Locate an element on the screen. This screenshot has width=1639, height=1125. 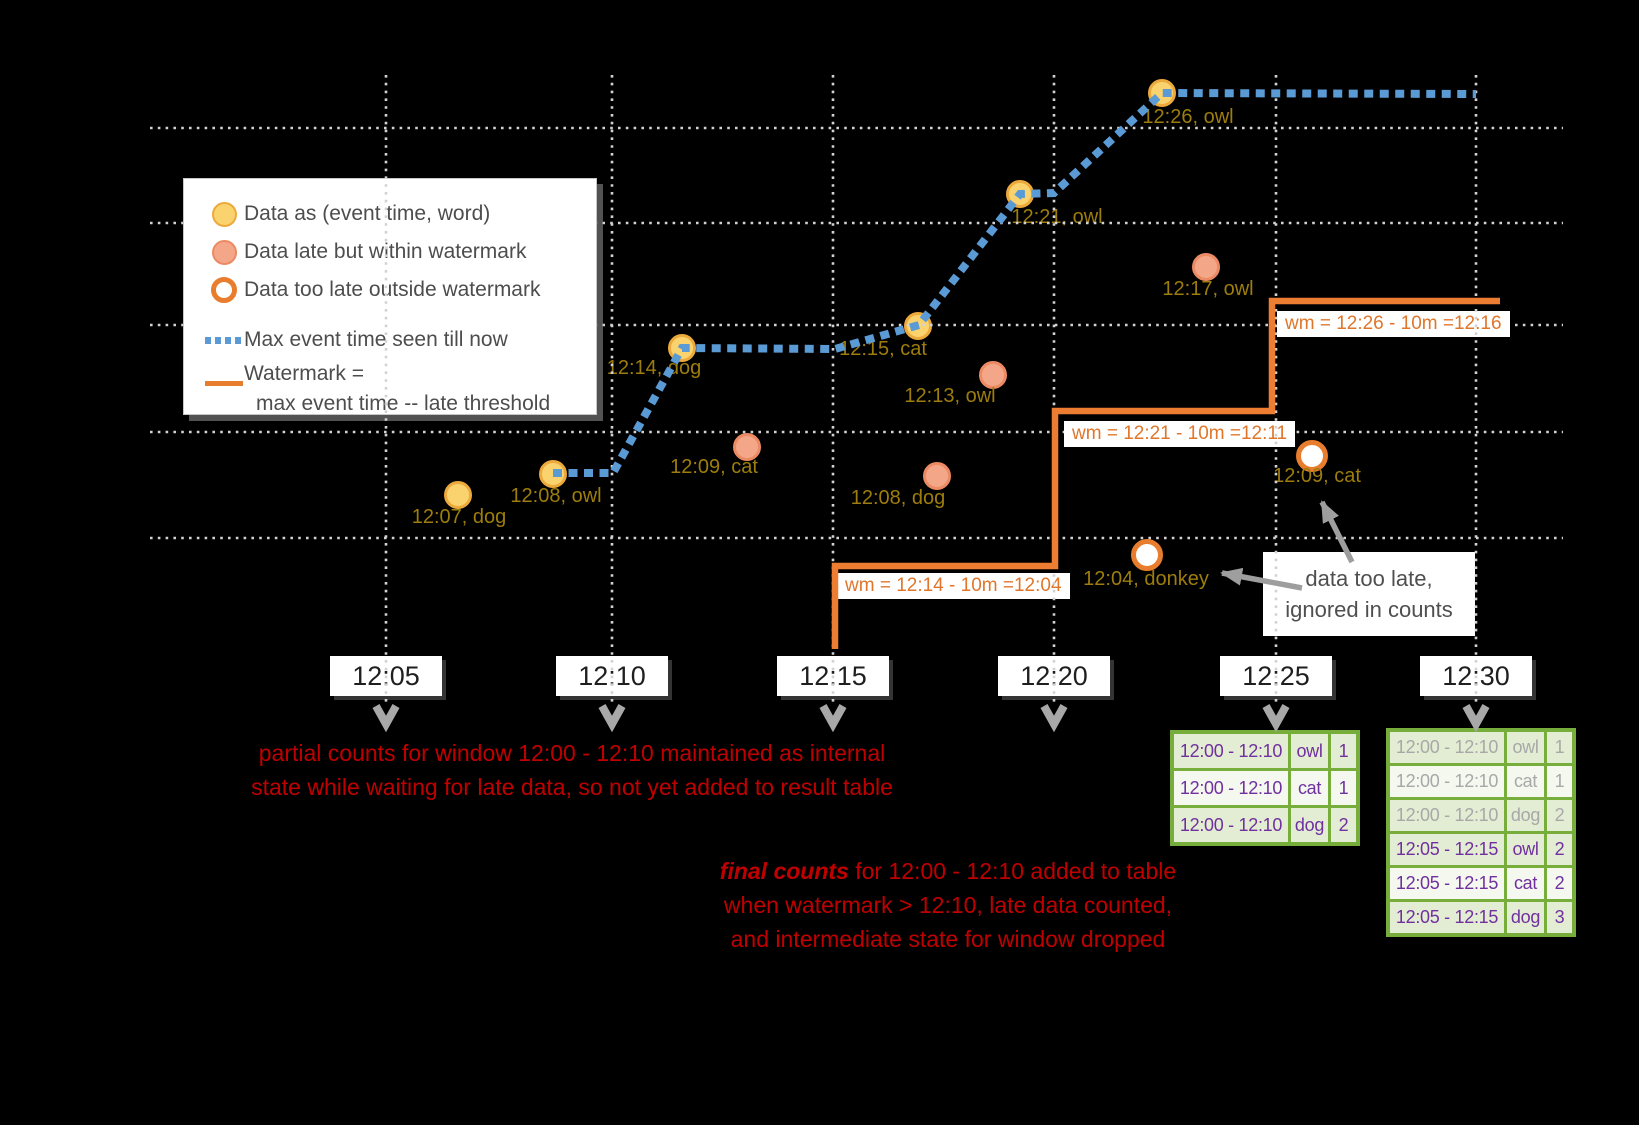
legend-item-watermark-cont: max event time -- late threshold is located at coordinates (400, 404).